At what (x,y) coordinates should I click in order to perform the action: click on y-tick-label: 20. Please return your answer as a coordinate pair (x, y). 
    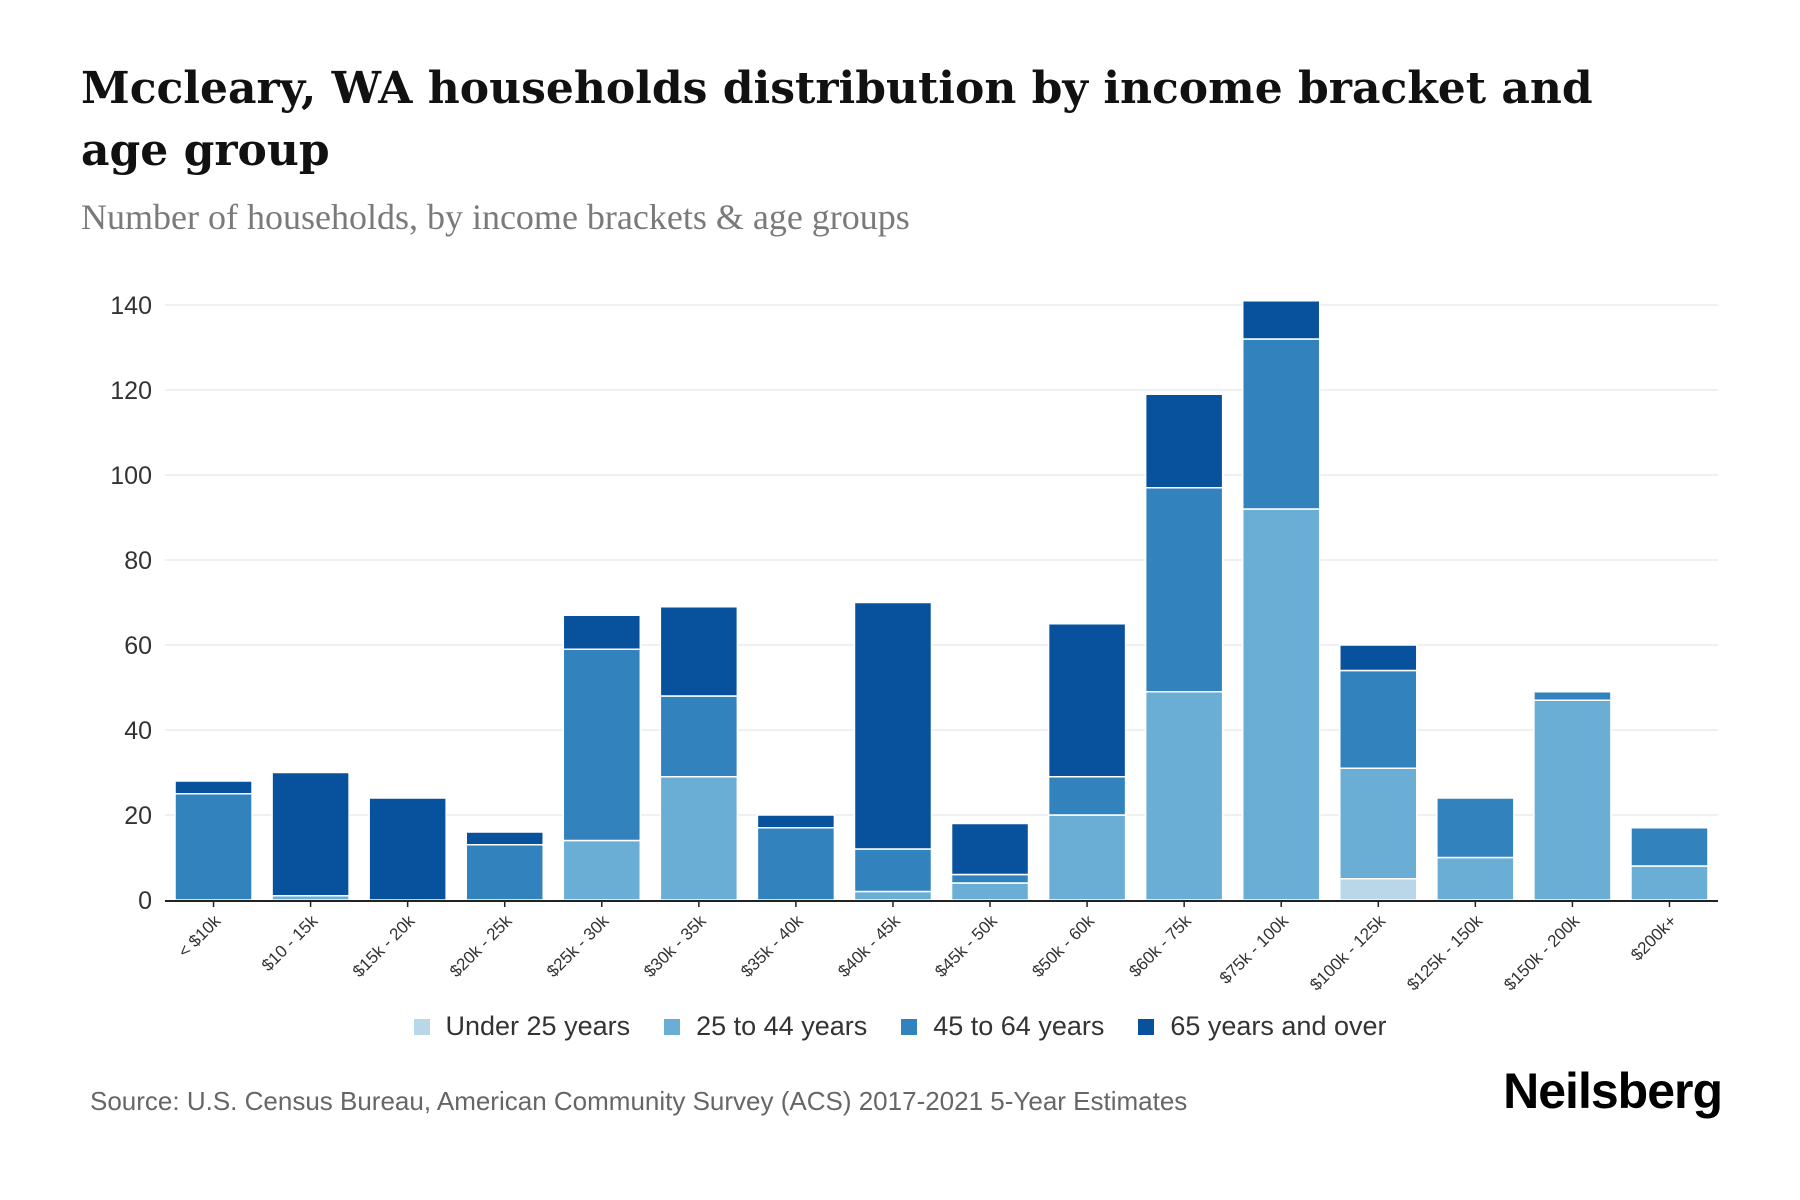
    Looking at the image, I should click on (138, 816).